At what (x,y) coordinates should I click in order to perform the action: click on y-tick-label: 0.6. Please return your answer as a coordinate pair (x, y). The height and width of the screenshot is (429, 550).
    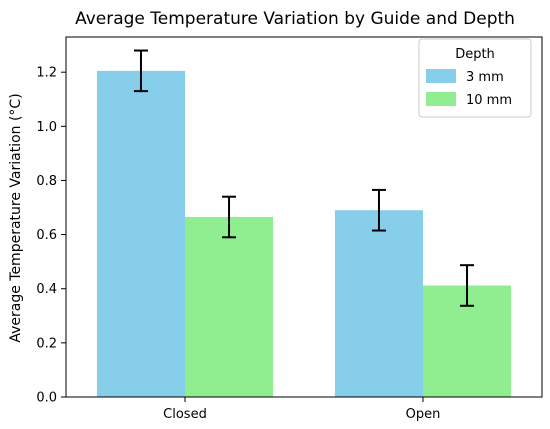
    Looking at the image, I should click on (46, 235).